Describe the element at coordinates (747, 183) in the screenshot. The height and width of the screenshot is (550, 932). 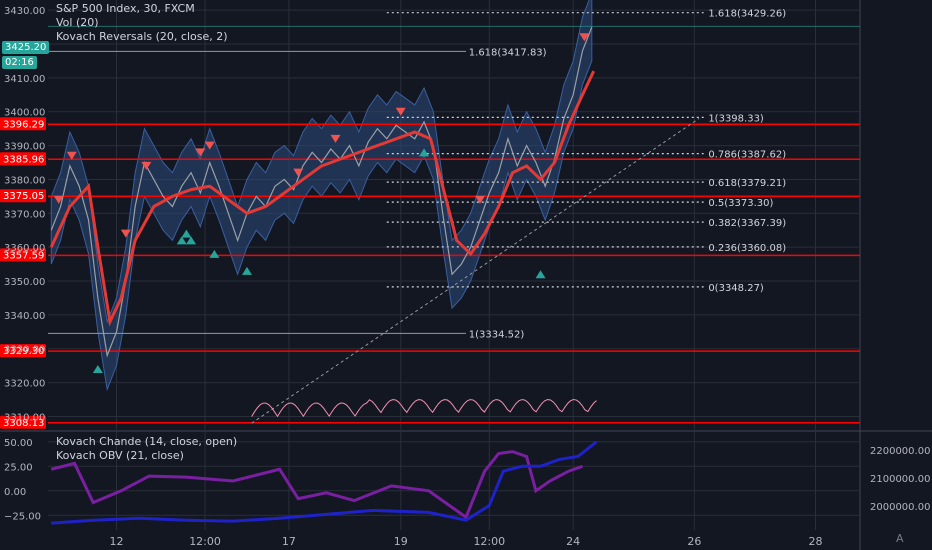
I see `fib-label: 0.618(3379.21)` at that location.